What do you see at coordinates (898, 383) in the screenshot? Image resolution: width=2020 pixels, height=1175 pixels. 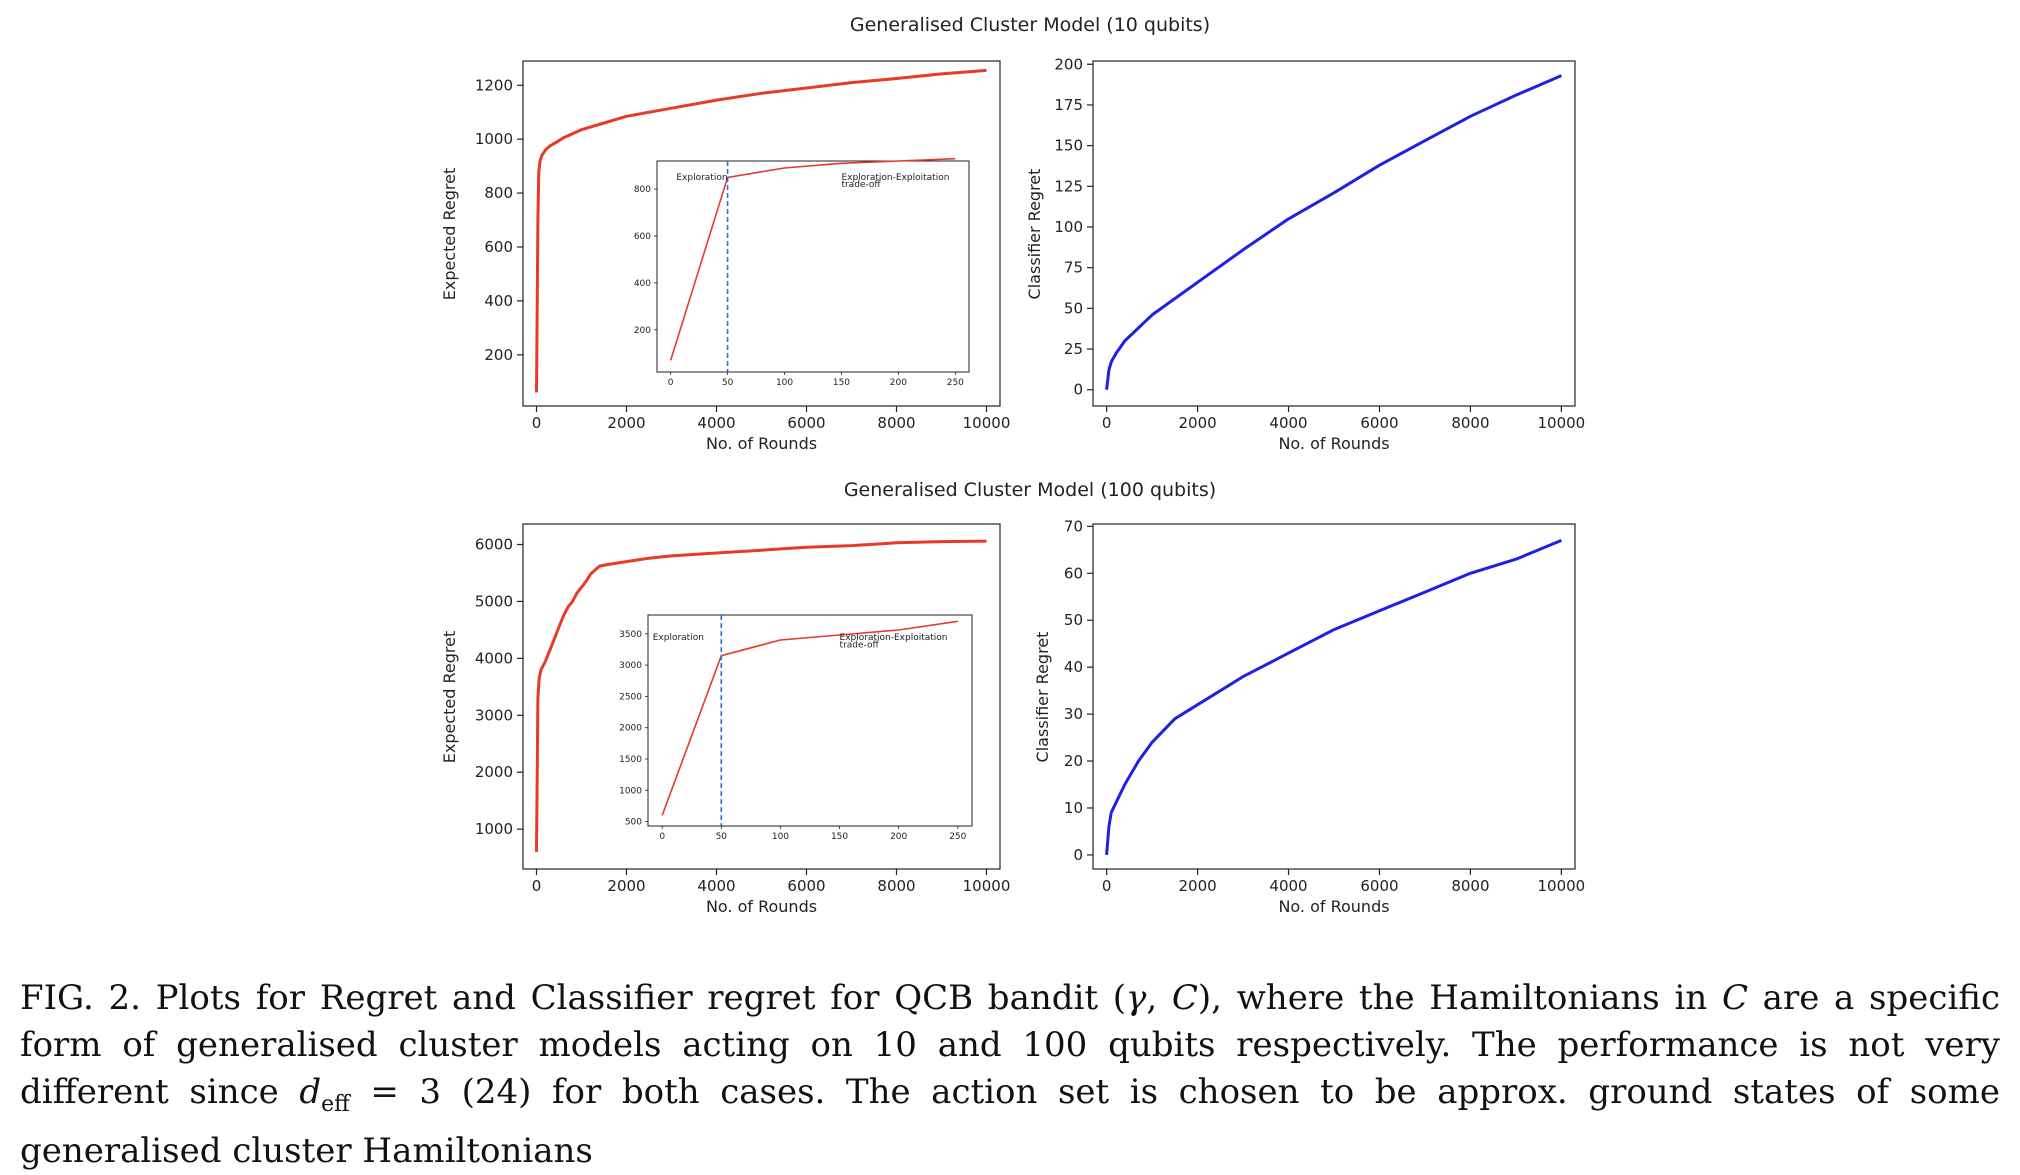 I see `inset-x-tick-label: 200` at bounding box center [898, 383].